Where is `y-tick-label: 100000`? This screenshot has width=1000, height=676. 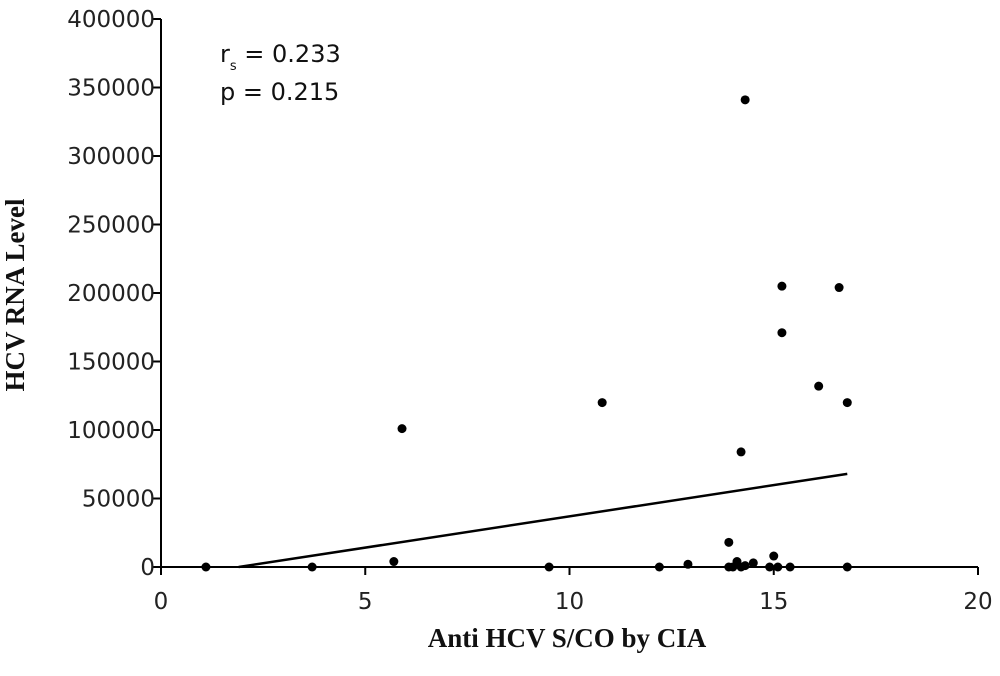 y-tick-label: 100000 is located at coordinates (111, 431).